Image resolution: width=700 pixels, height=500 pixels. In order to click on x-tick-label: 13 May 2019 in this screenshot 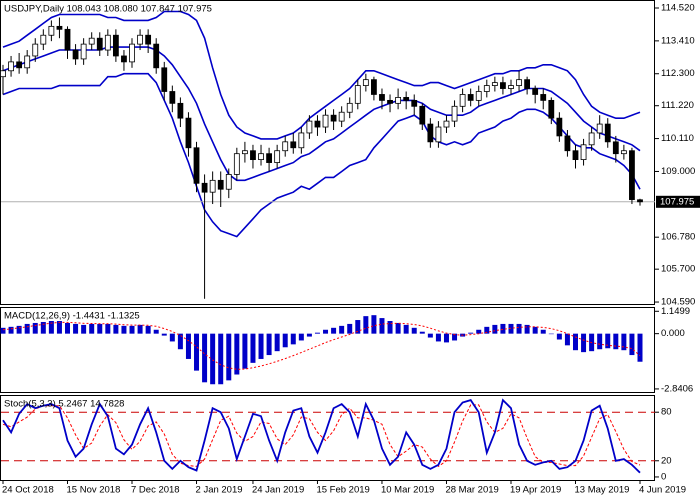, I will do `click(601, 490)`.